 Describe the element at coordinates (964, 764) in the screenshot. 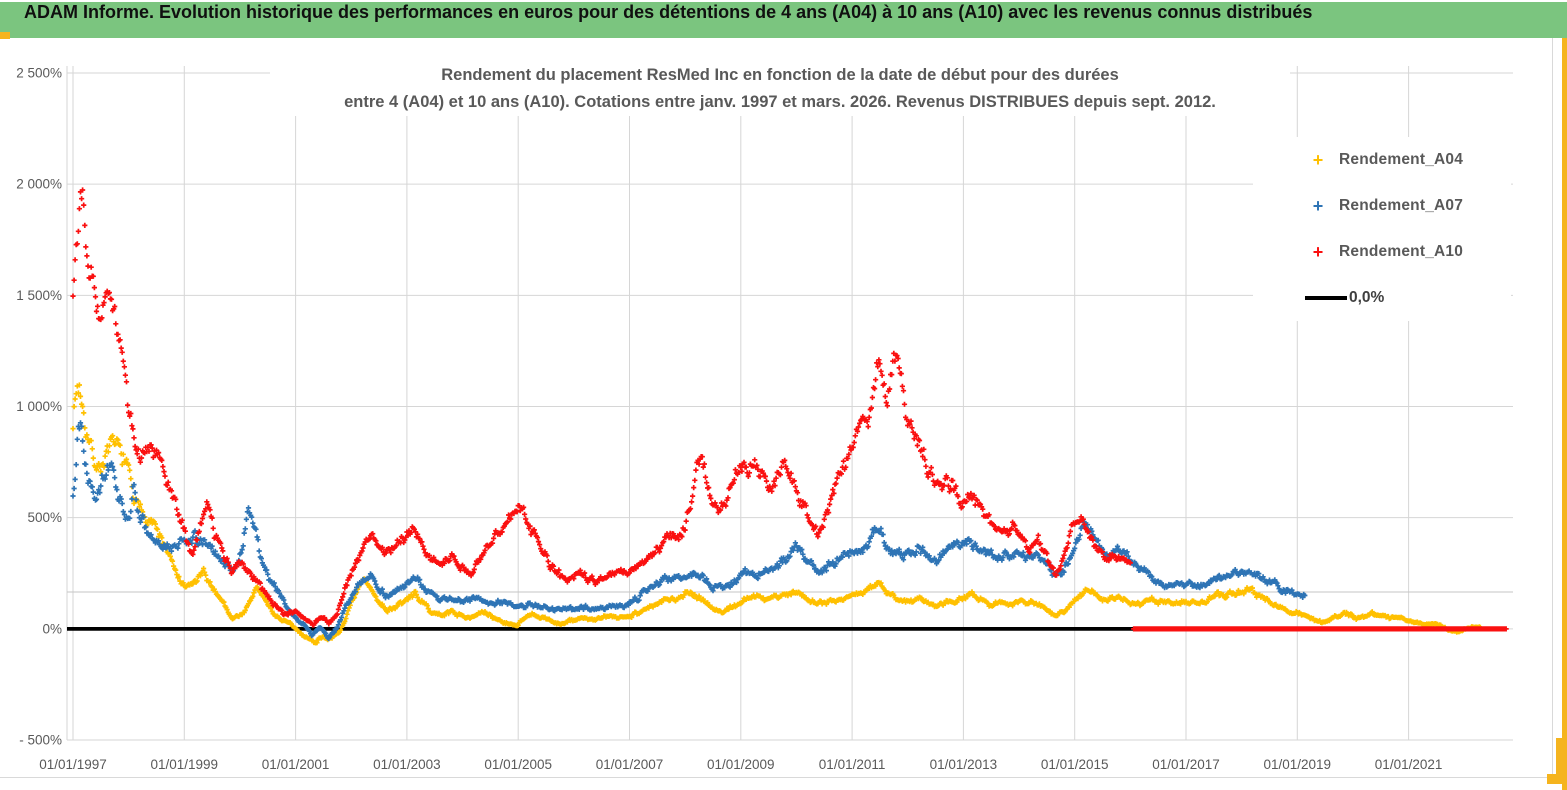

I see `x-axis-label: 01/01/2013` at that location.